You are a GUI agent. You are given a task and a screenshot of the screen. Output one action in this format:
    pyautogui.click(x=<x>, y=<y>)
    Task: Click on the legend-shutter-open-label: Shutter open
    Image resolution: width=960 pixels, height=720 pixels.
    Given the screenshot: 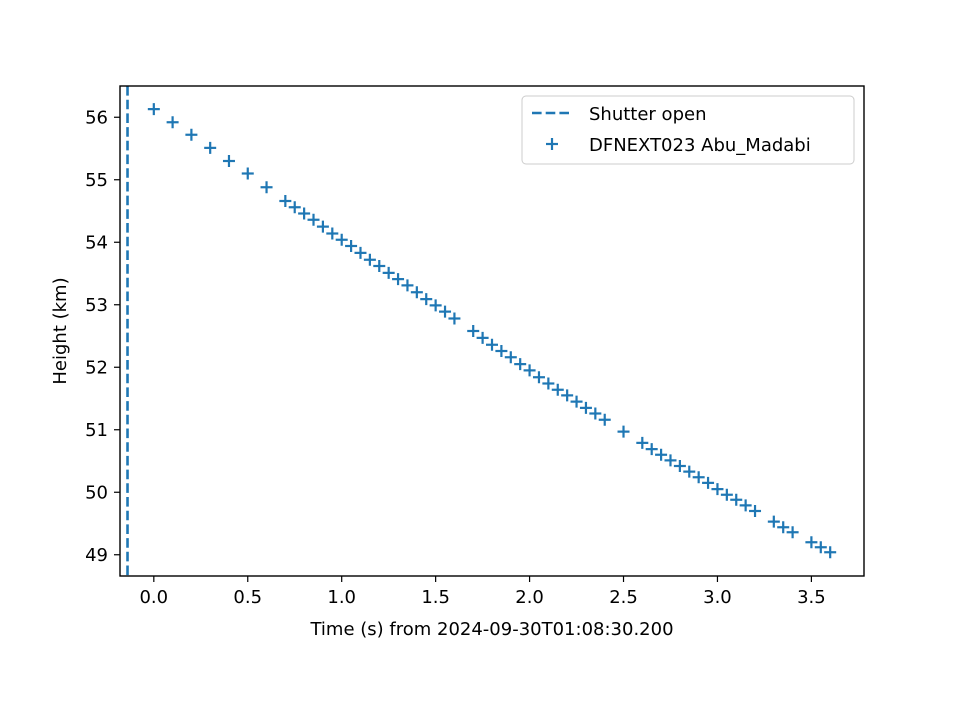 What is the action you would take?
    pyautogui.click(x=647, y=114)
    